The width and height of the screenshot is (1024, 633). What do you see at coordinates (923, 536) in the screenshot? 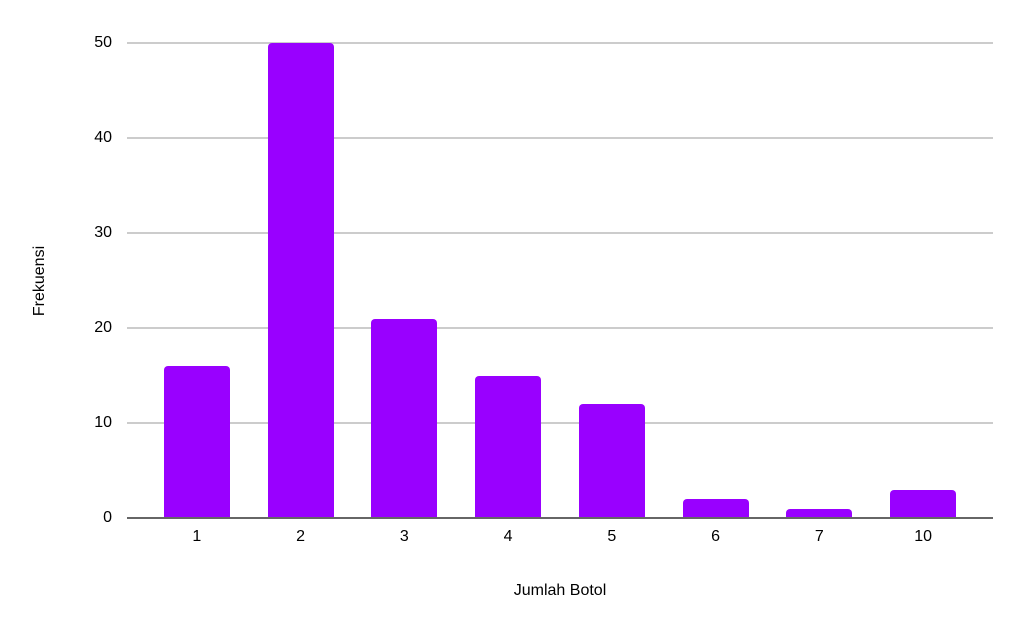
I see `x-tick-label-10: 10` at bounding box center [923, 536].